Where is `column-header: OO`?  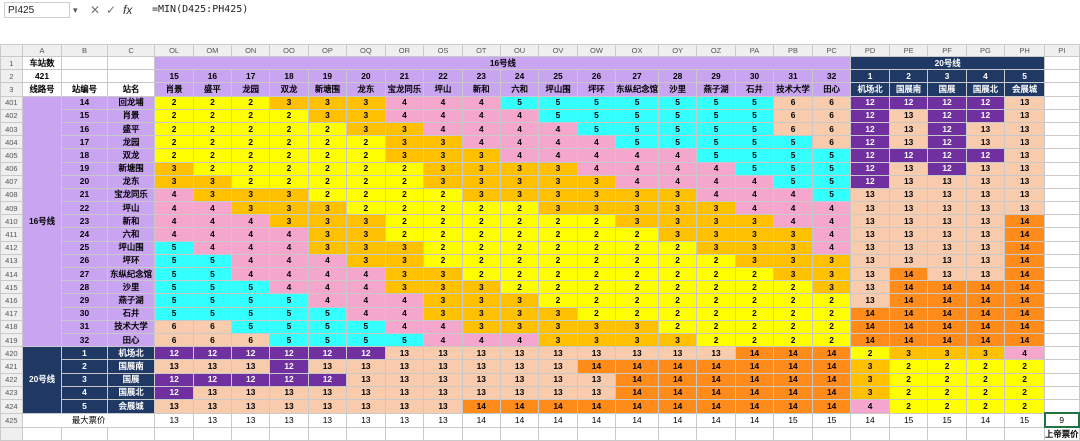
column-header: OO is located at coordinates (289, 50).